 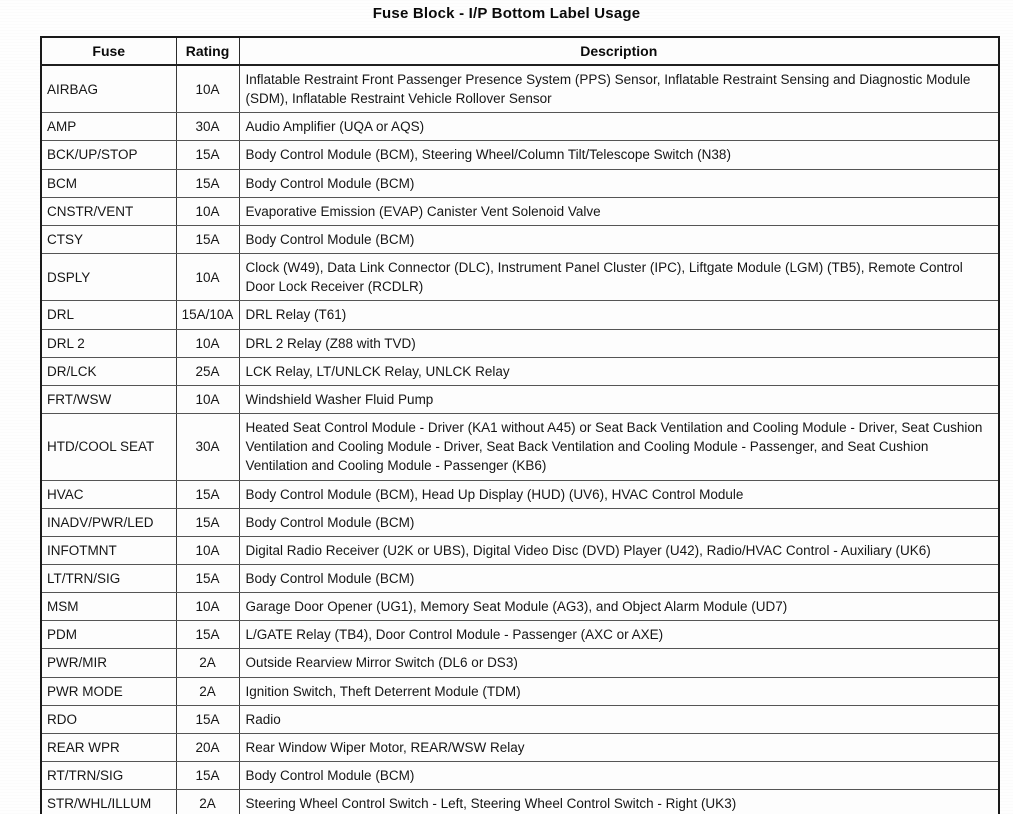 What do you see at coordinates (108, 719) in the screenshot?
I see `cell-fuse: RDO` at bounding box center [108, 719].